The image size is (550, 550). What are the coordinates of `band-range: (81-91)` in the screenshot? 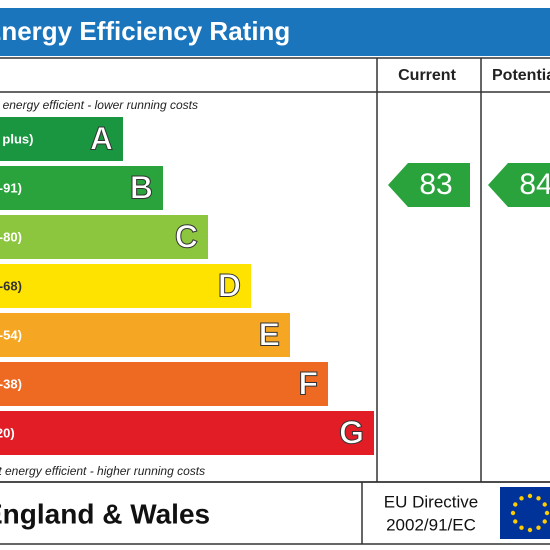 It's located at (11, 187).